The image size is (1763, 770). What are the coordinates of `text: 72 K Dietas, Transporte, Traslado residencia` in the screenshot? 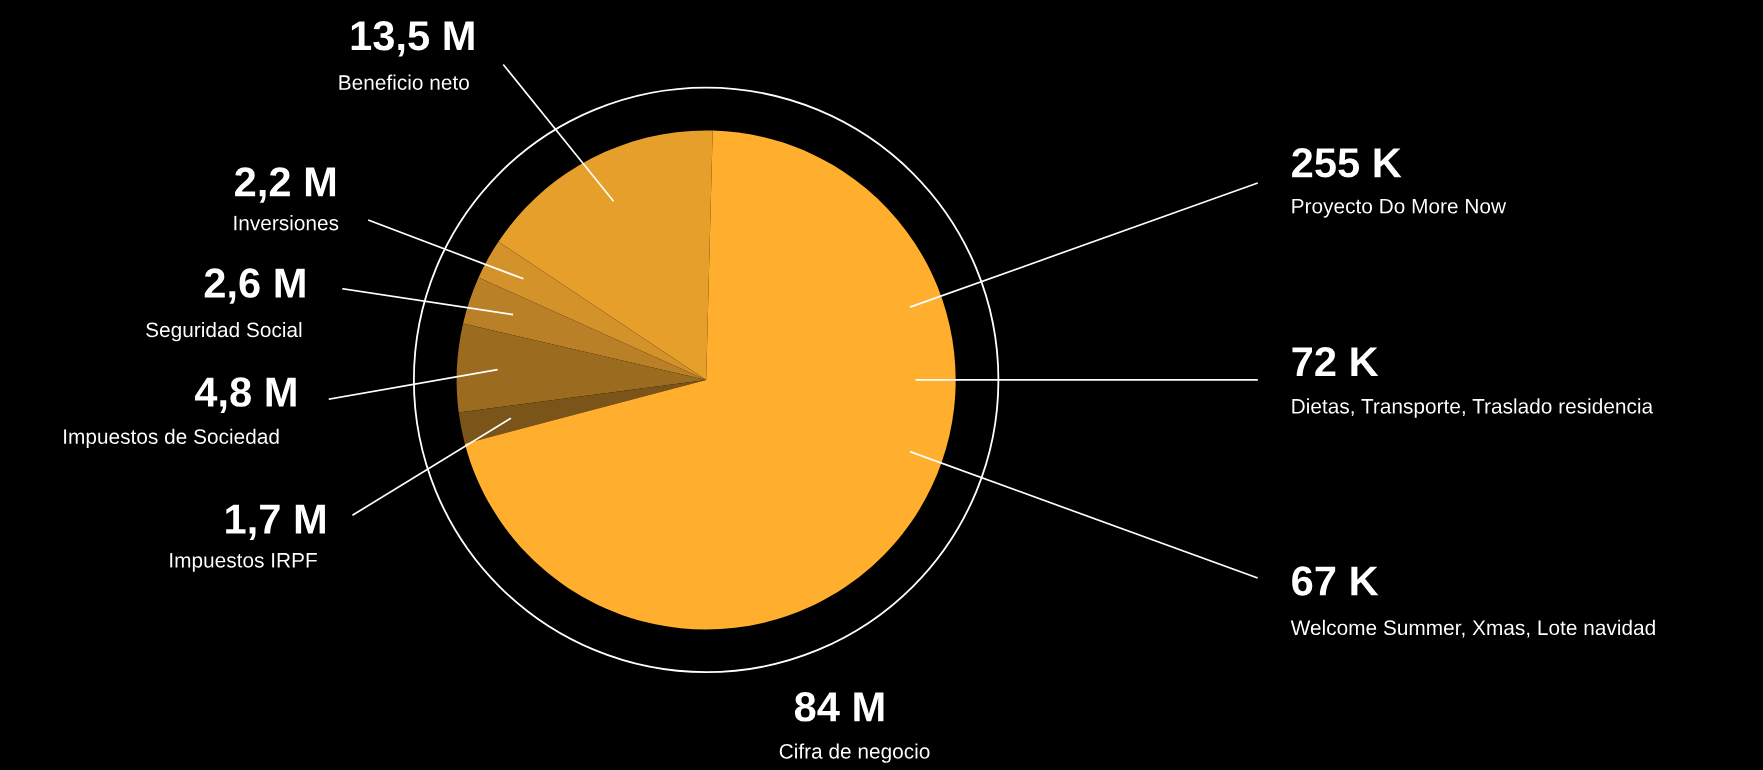 It's located at (1473, 382).